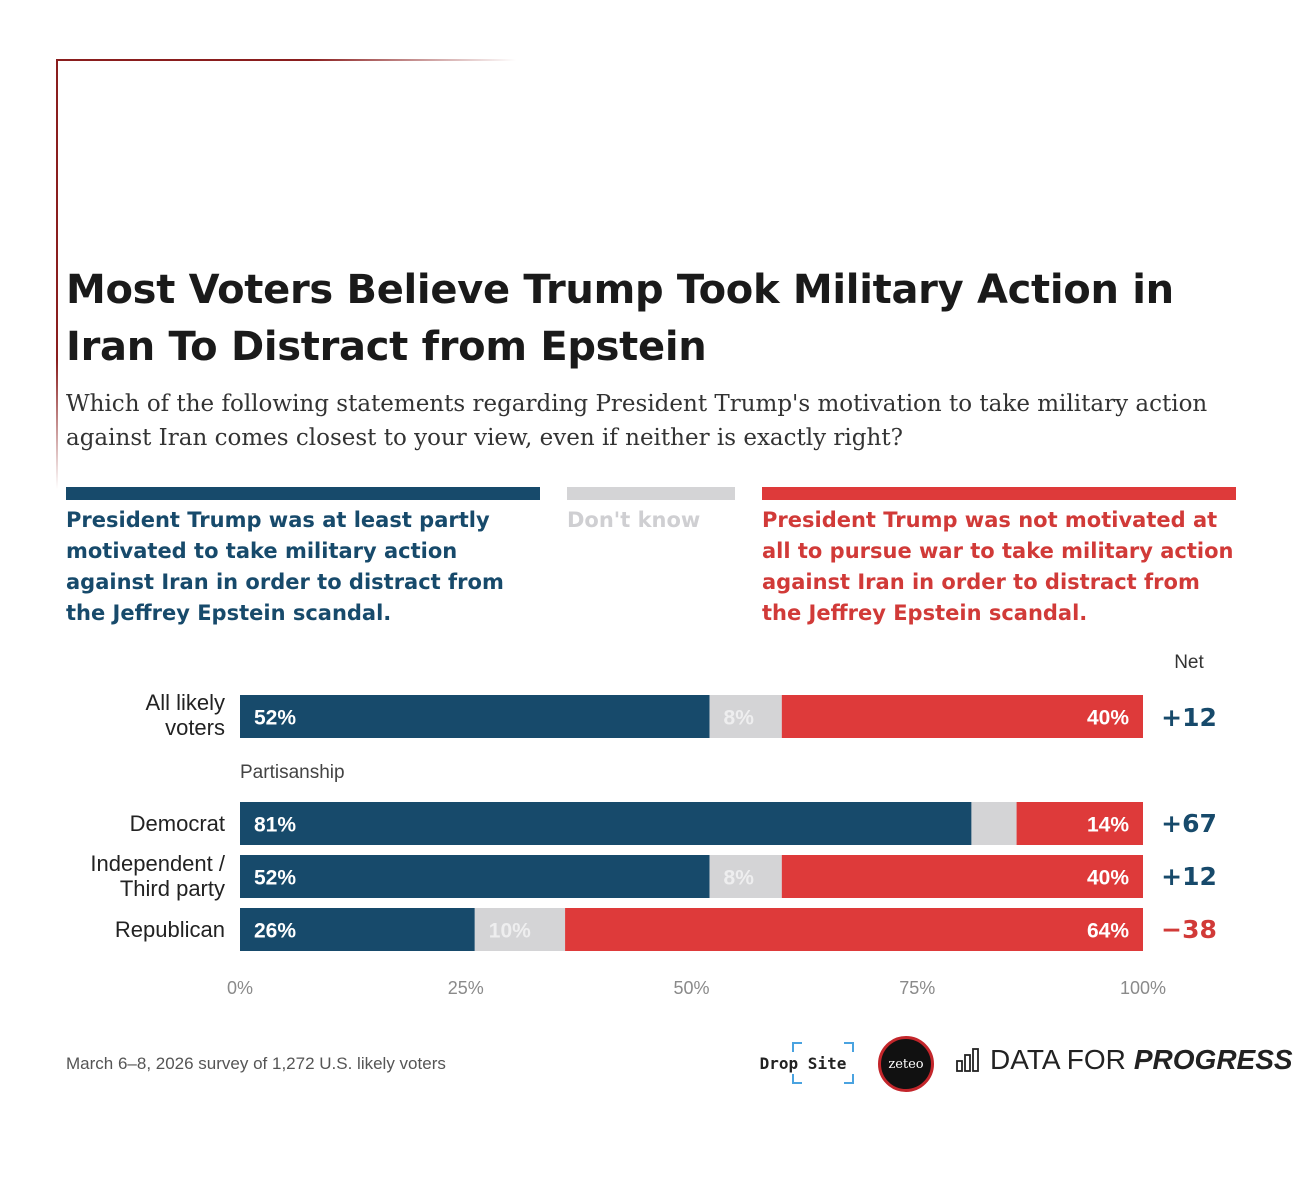 This screenshot has width=1310, height=1181. What do you see at coordinates (195, 727) in the screenshot?
I see `row-label-line: voters` at bounding box center [195, 727].